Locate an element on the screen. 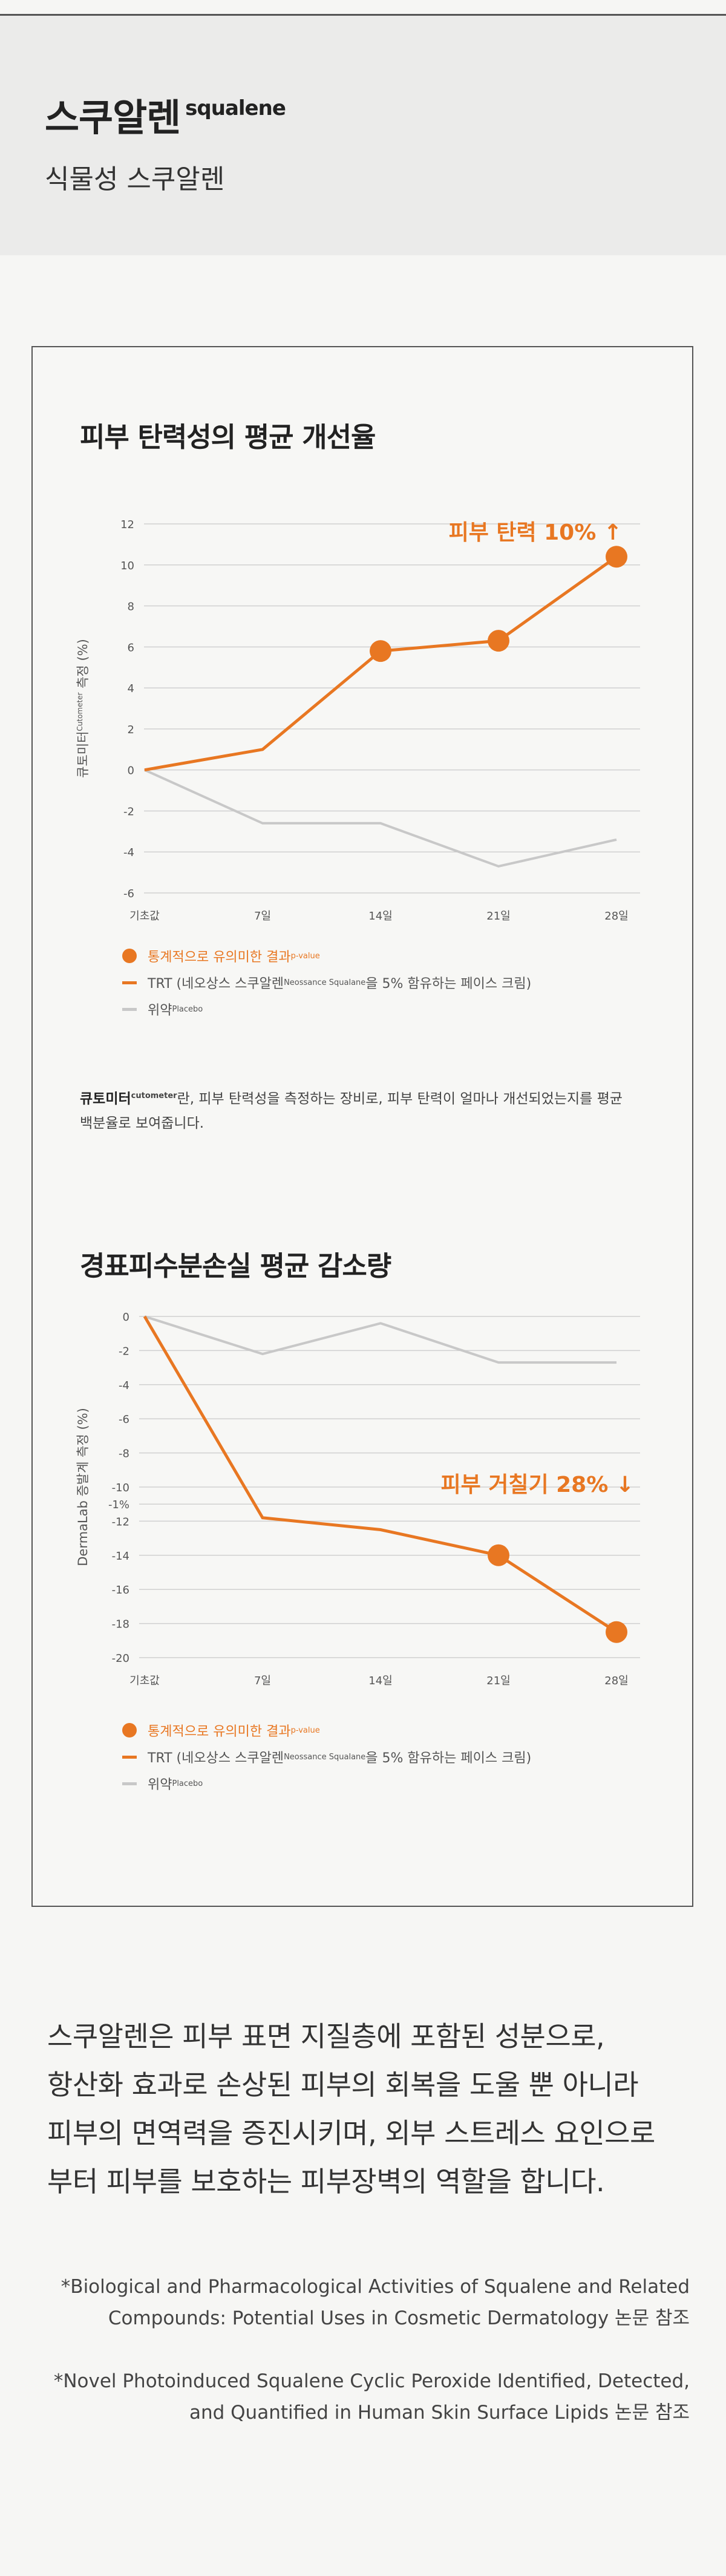 The height and width of the screenshot is (2576, 726). y-tick-label: -18 is located at coordinates (121, 1624).